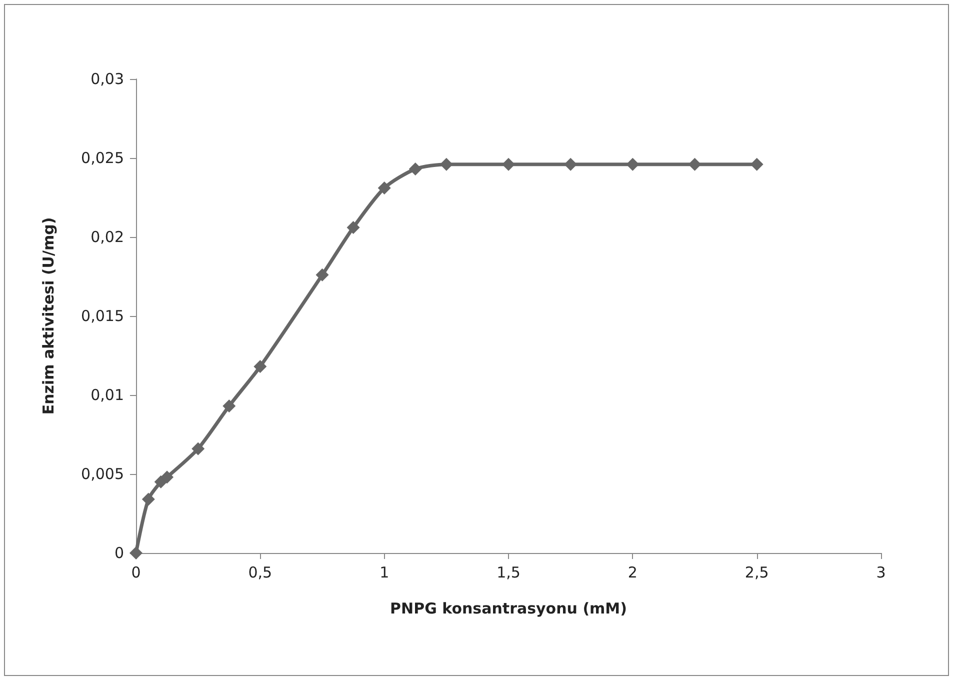 This screenshot has height=680, width=955. I want to click on x-tick-label: 2,5, so click(756, 573).